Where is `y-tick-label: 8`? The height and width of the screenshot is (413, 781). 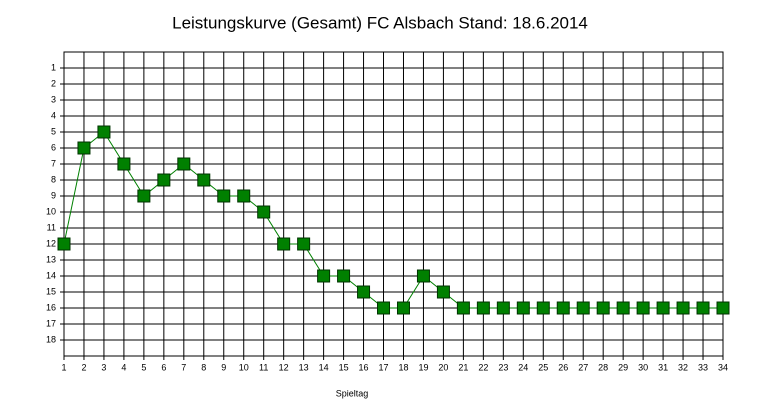 y-tick-label: 8 is located at coordinates (53, 179).